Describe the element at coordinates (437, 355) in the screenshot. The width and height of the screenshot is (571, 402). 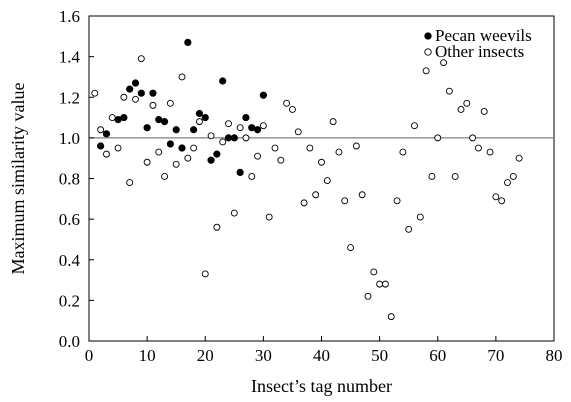
I see `x-tick-label: 60` at that location.